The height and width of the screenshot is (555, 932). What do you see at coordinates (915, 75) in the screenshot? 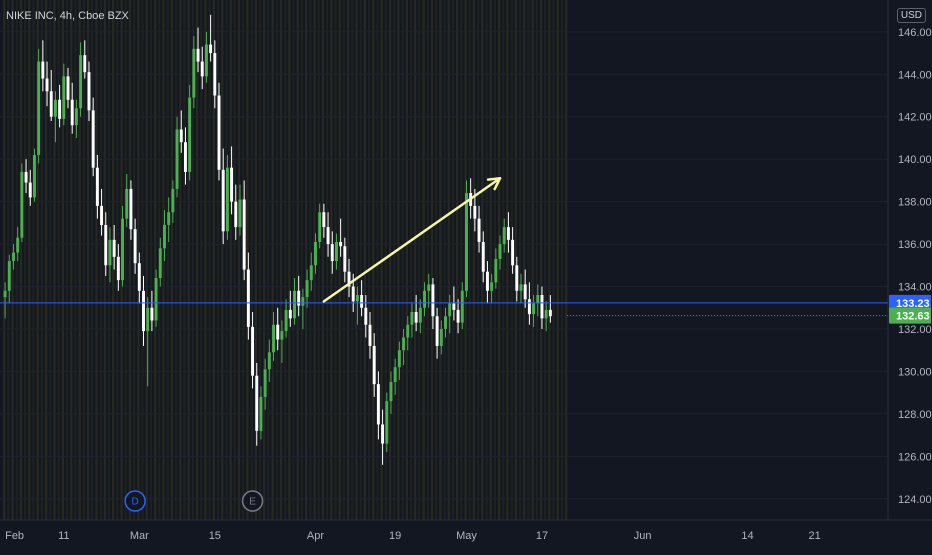
I see `y-tick-label: 144.00` at bounding box center [915, 75].